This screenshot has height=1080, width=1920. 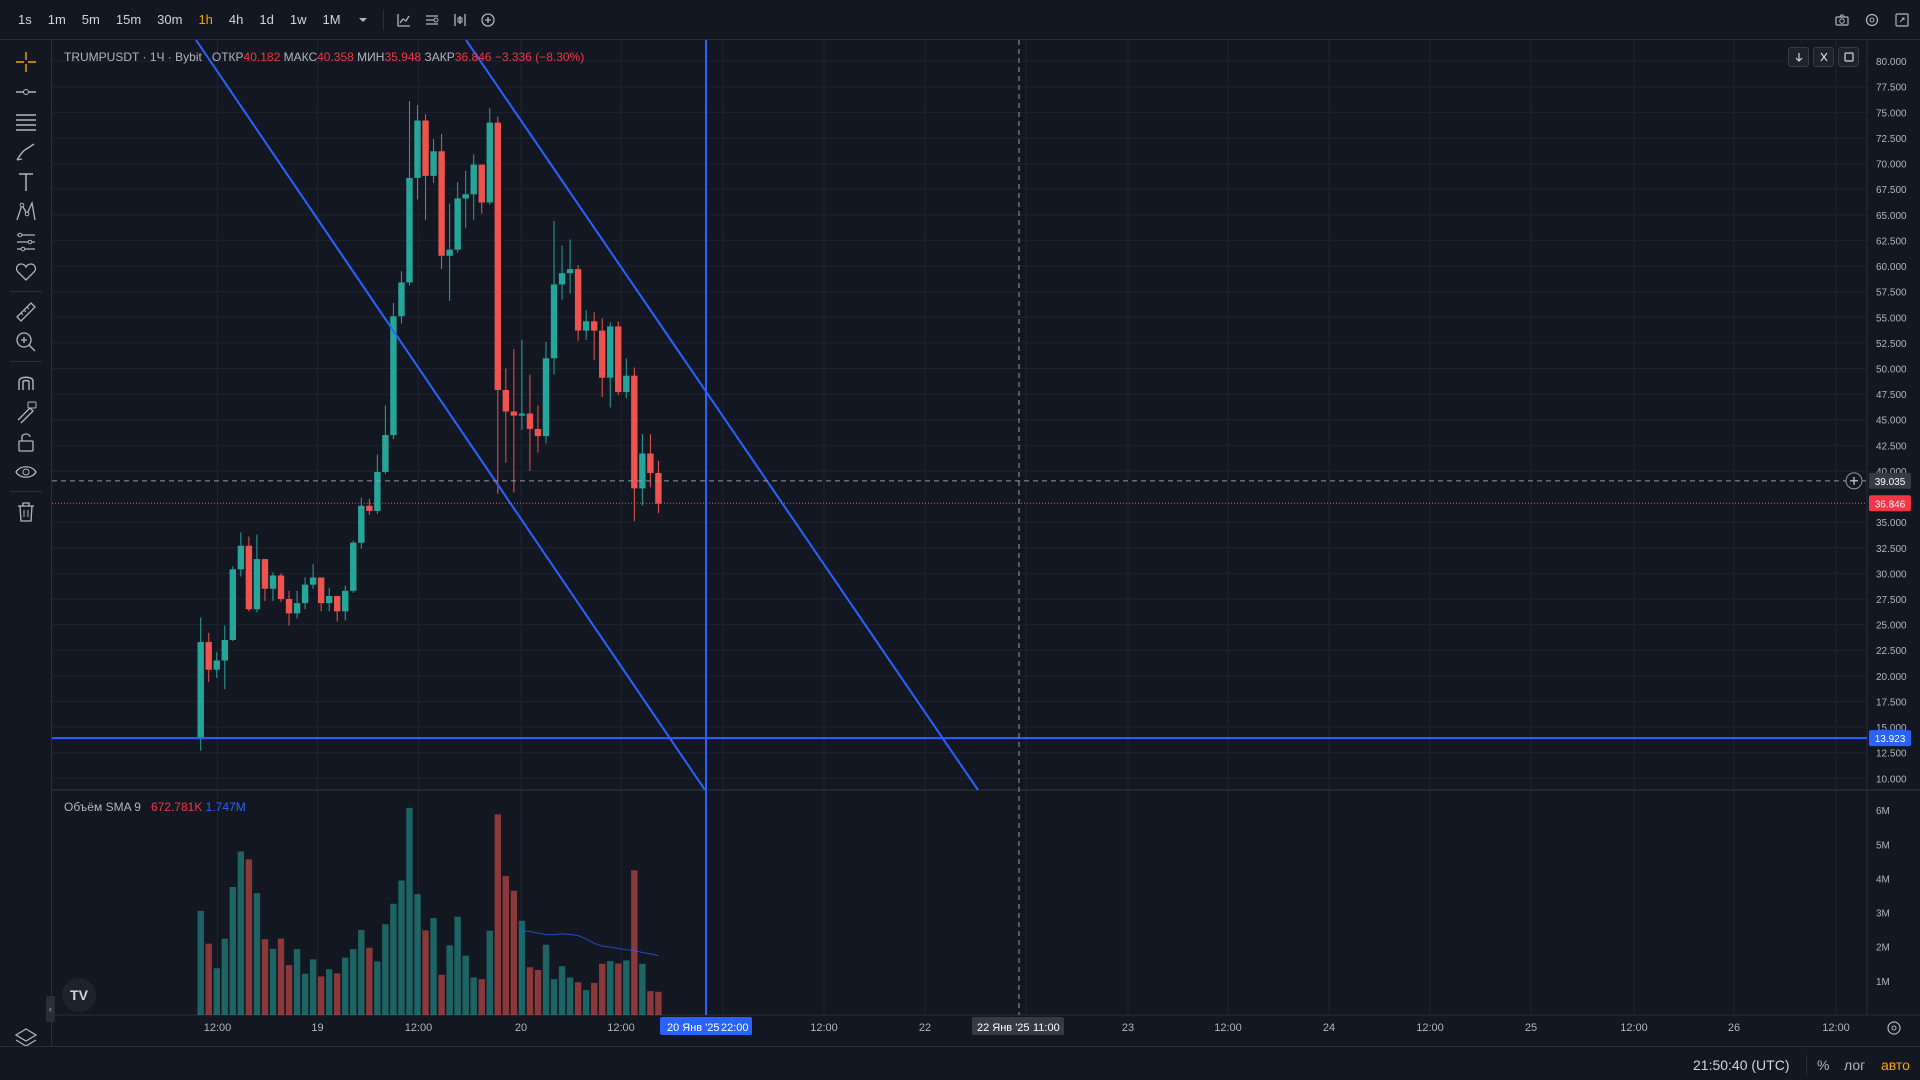 I want to click on trendline-icon, so click(x=26, y=92).